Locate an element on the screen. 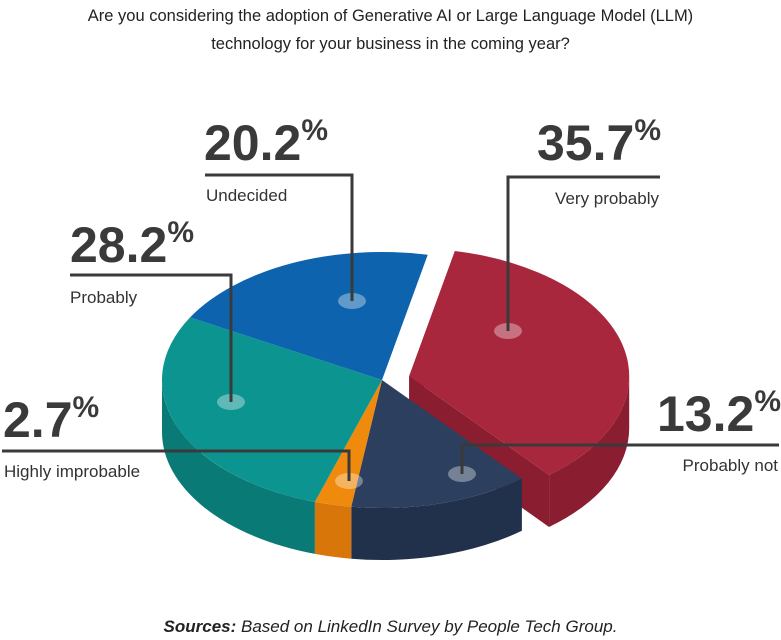 The image size is (781, 640). pie-wall-probably-not is located at coordinates (436, 519).